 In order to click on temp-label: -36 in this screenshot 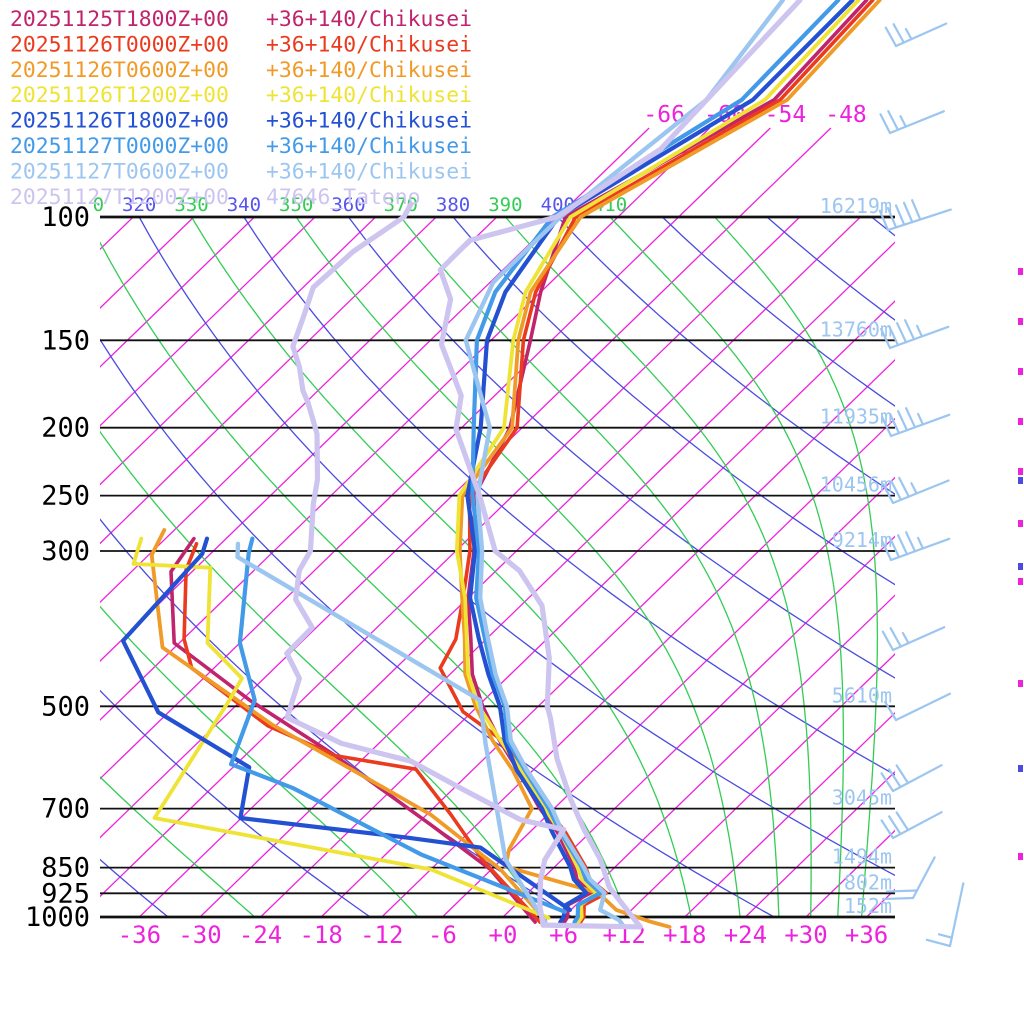, I will do `click(139, 935)`.